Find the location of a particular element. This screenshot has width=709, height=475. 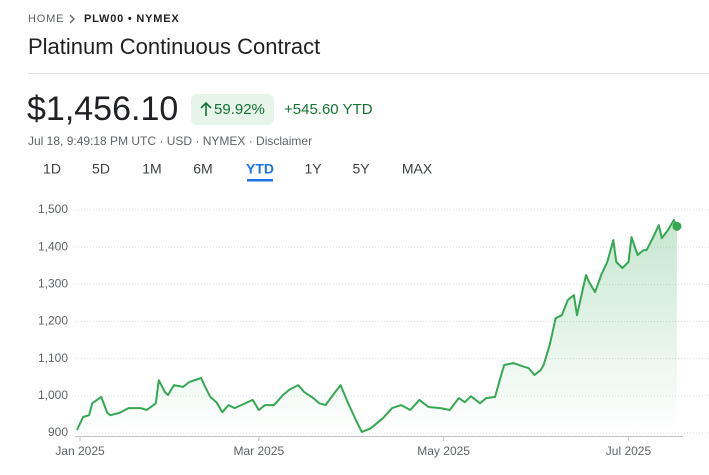

range-tabs: 1D 5D 1M 6M YTD 1Y 5Y MAX is located at coordinates (238, 171).